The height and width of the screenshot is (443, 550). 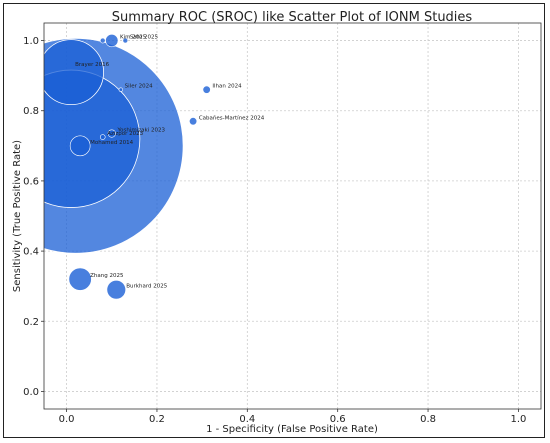 I want to click on x-axis-label: 1 - Specificity (False Positive Rate), so click(x=292, y=429).